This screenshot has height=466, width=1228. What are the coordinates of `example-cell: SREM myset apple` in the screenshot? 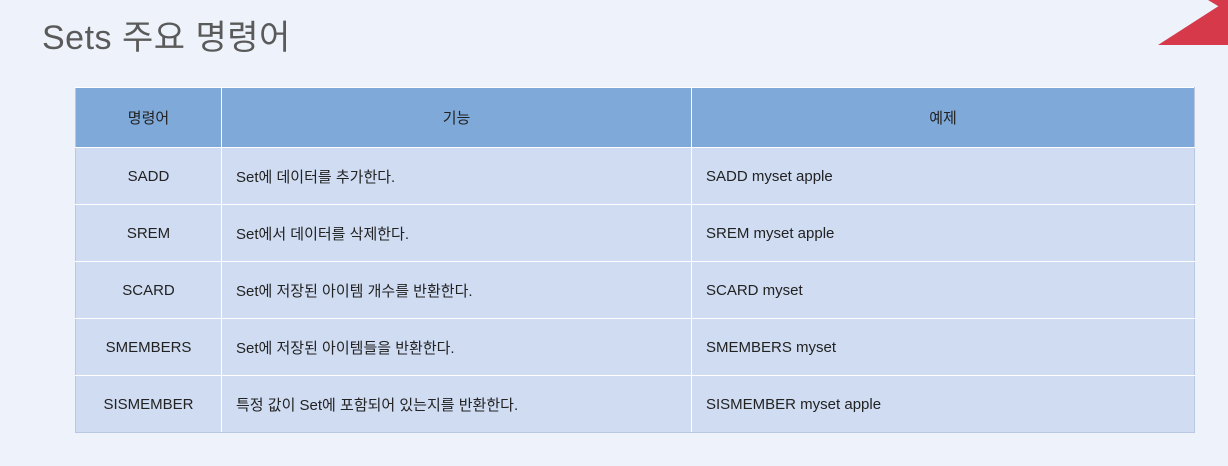 It's located at (943, 233).